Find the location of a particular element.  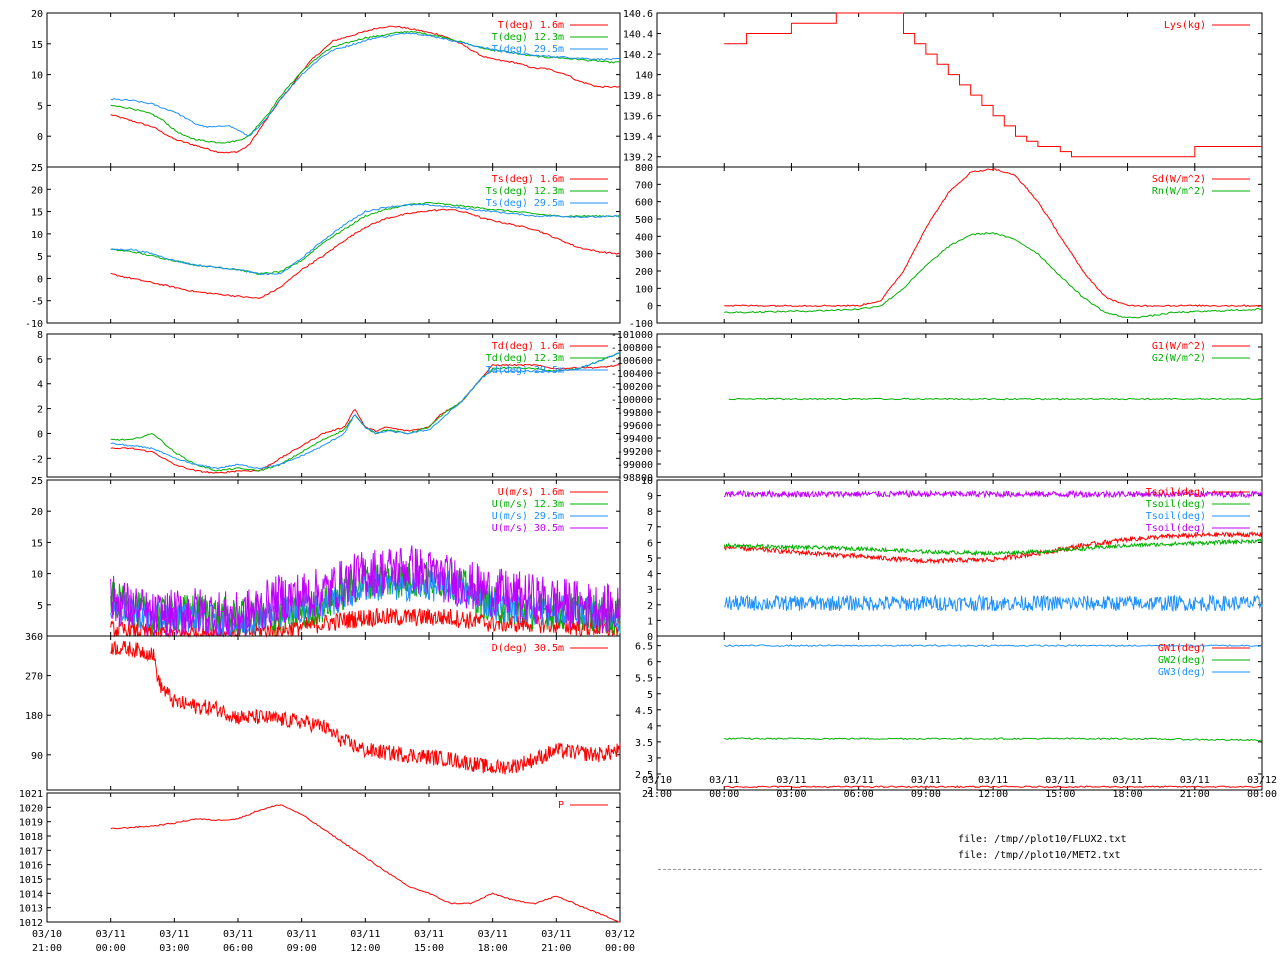

panel-D: 360 270 180 90 D(deg) 30.5m is located at coordinates (323, 711).